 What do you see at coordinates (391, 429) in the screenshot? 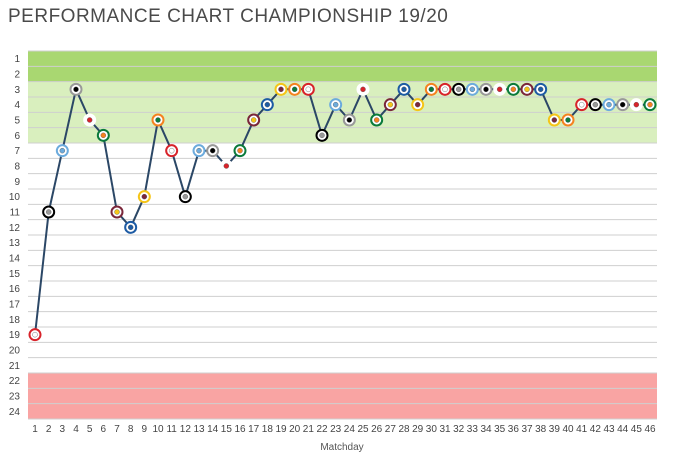
I see `x-tick-label: 27` at bounding box center [391, 429].